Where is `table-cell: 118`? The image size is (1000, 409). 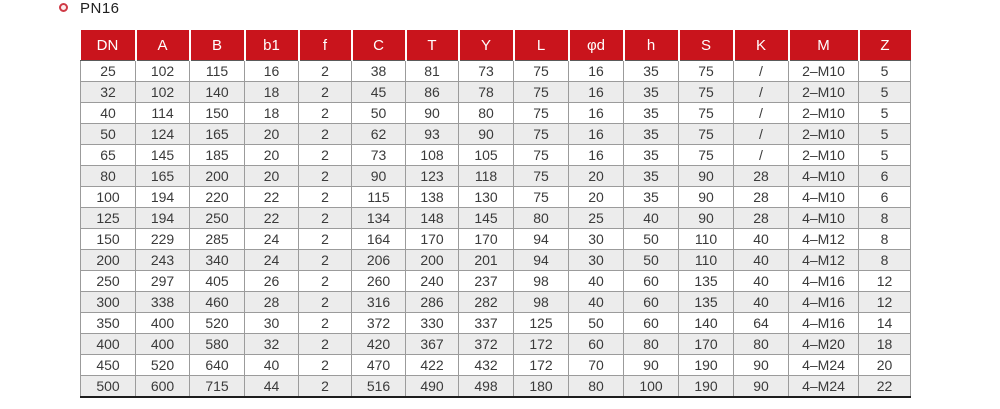 table-cell: 118 is located at coordinates (486, 176).